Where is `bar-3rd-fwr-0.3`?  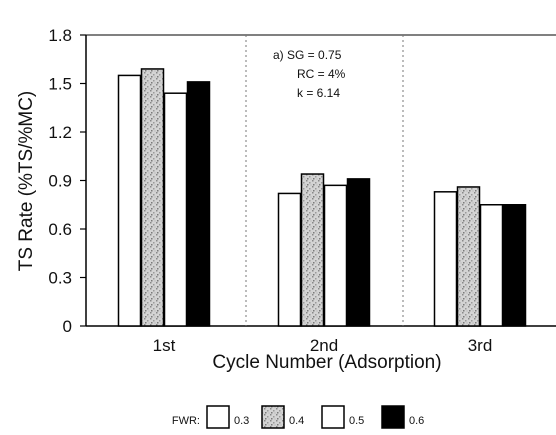
bar-3rd-fwr-0.3 is located at coordinates (445, 259).